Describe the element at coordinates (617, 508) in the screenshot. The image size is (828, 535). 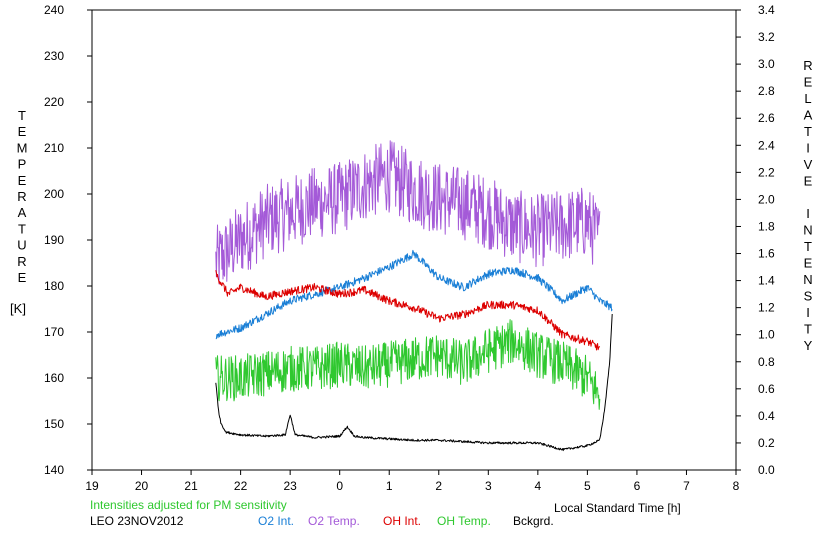
I see `x-axis-title: Local Standard Time [h]` at that location.